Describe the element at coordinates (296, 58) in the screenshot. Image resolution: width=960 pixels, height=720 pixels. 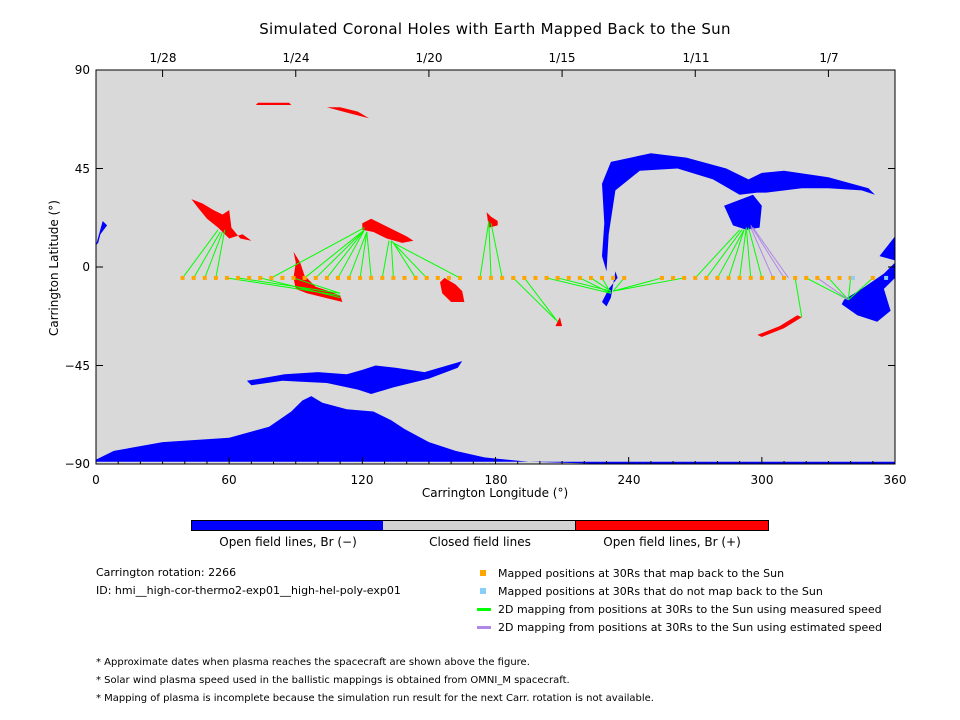
I see `top-date-tick: 1/24` at that location.